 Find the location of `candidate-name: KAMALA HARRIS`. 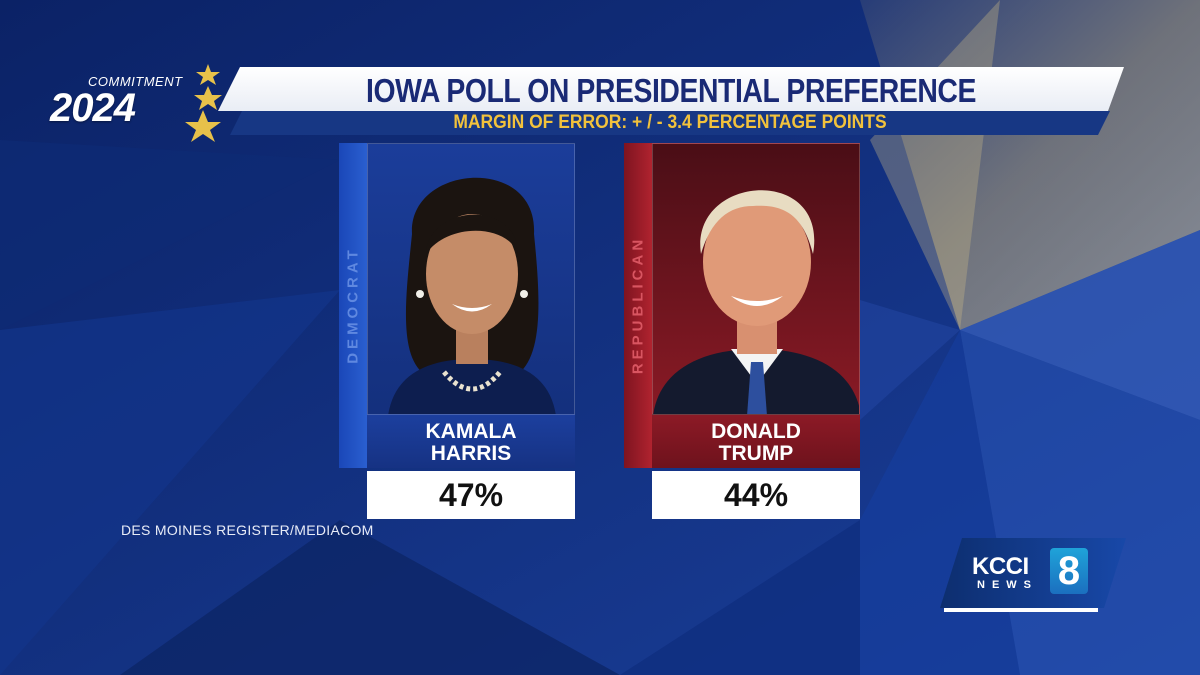

candidate-name: KAMALA HARRIS is located at coordinates (471, 441).